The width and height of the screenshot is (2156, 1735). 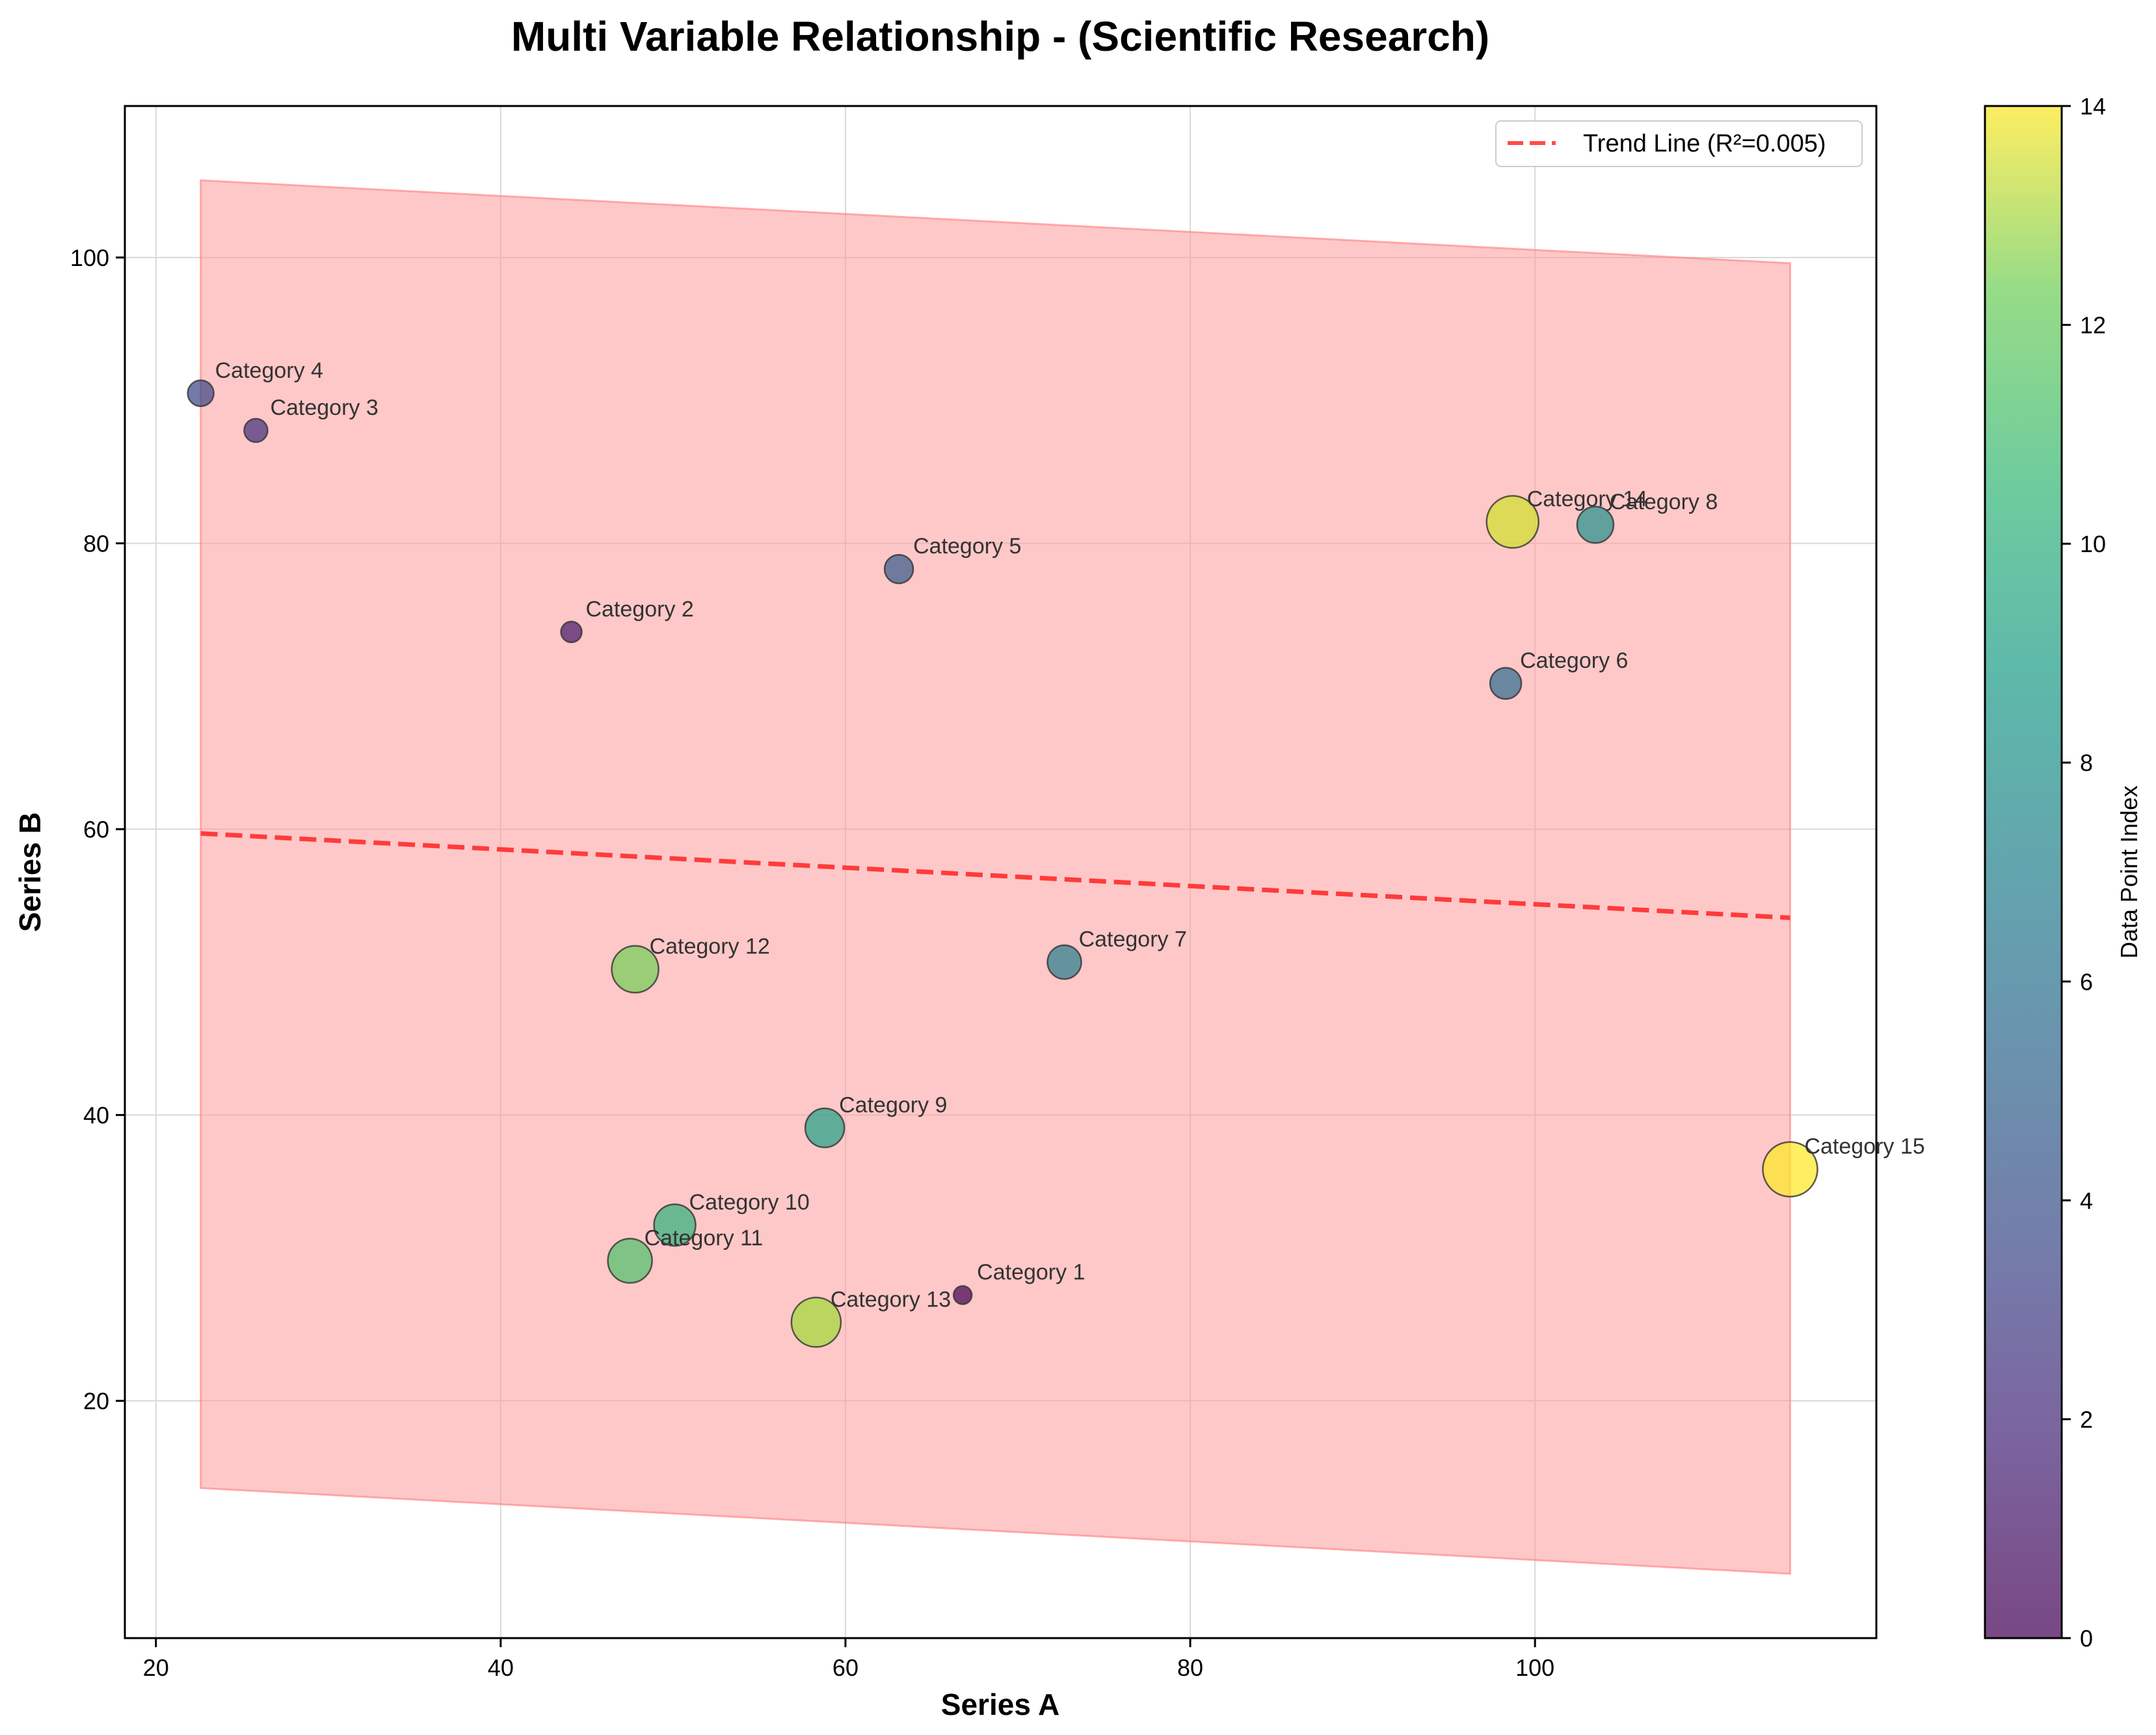 I want to click on x-axis-ticks: 20 40 60 80 100, so click(x=849, y=1659).